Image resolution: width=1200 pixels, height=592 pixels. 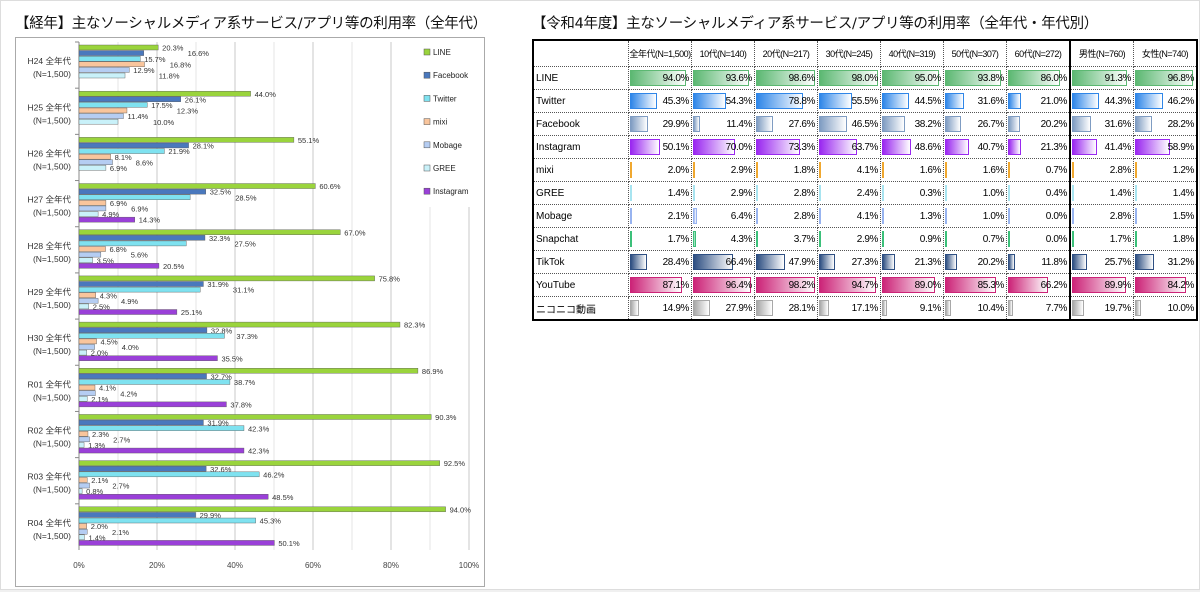 What do you see at coordinates (912, 170) in the screenshot?
I see `value-cell: 1.6%` at bounding box center [912, 170].